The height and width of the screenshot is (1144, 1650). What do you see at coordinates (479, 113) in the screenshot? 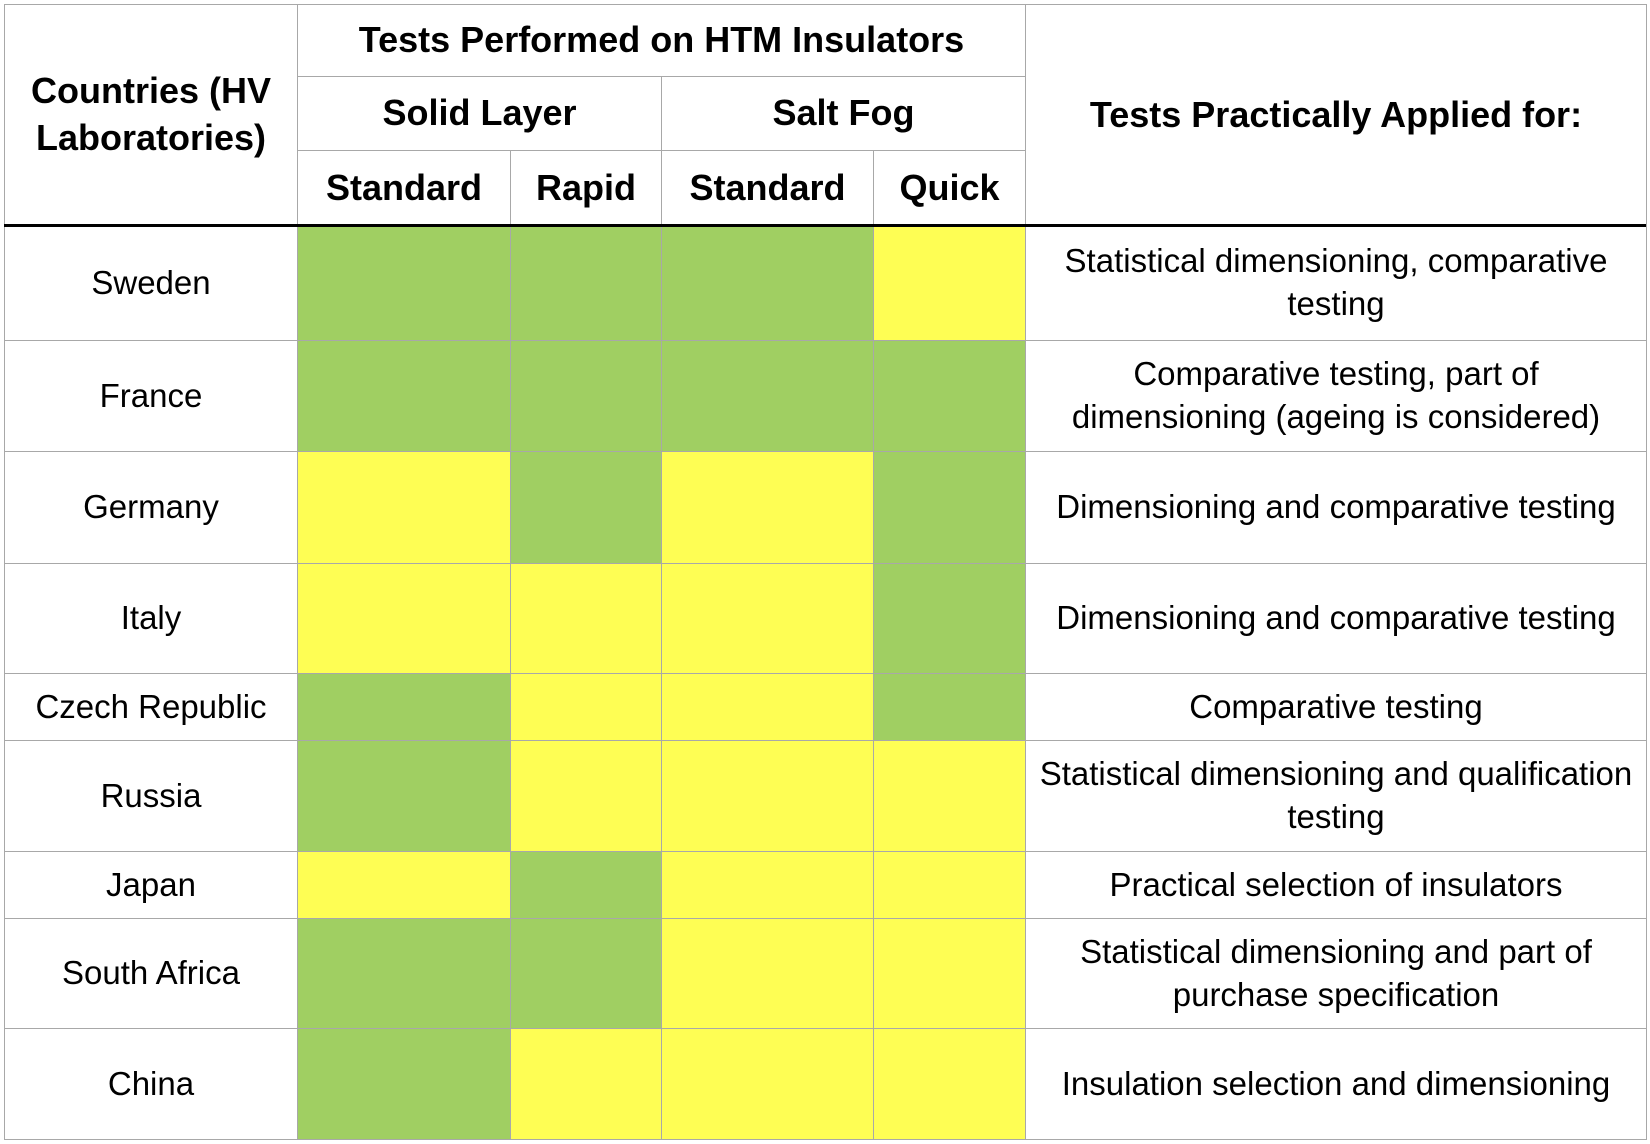
I see `header-solid-layer: Solid Layer` at bounding box center [479, 113].